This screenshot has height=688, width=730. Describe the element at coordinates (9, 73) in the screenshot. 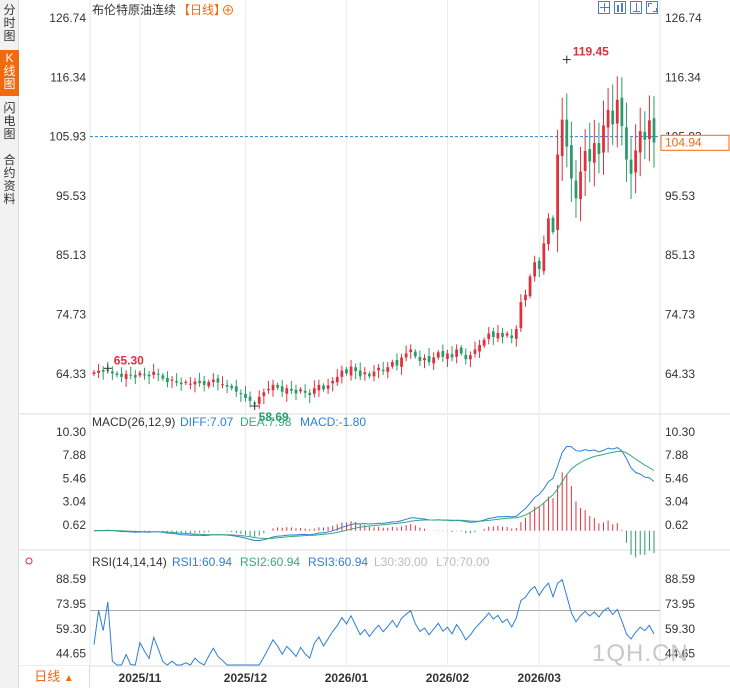

I see `side-tab-1: K线图` at that location.